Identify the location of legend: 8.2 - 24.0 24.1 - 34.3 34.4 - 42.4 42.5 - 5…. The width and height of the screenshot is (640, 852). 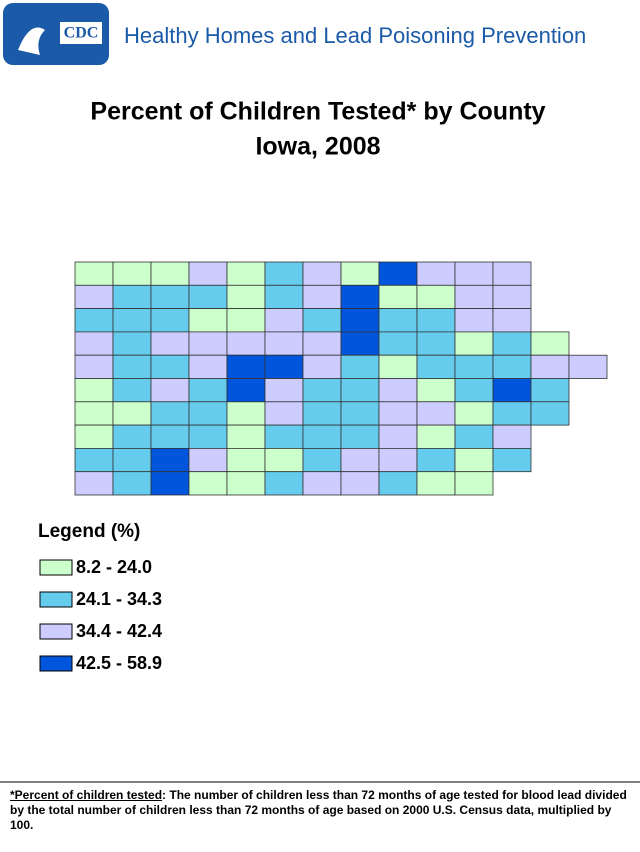
(100, 615).